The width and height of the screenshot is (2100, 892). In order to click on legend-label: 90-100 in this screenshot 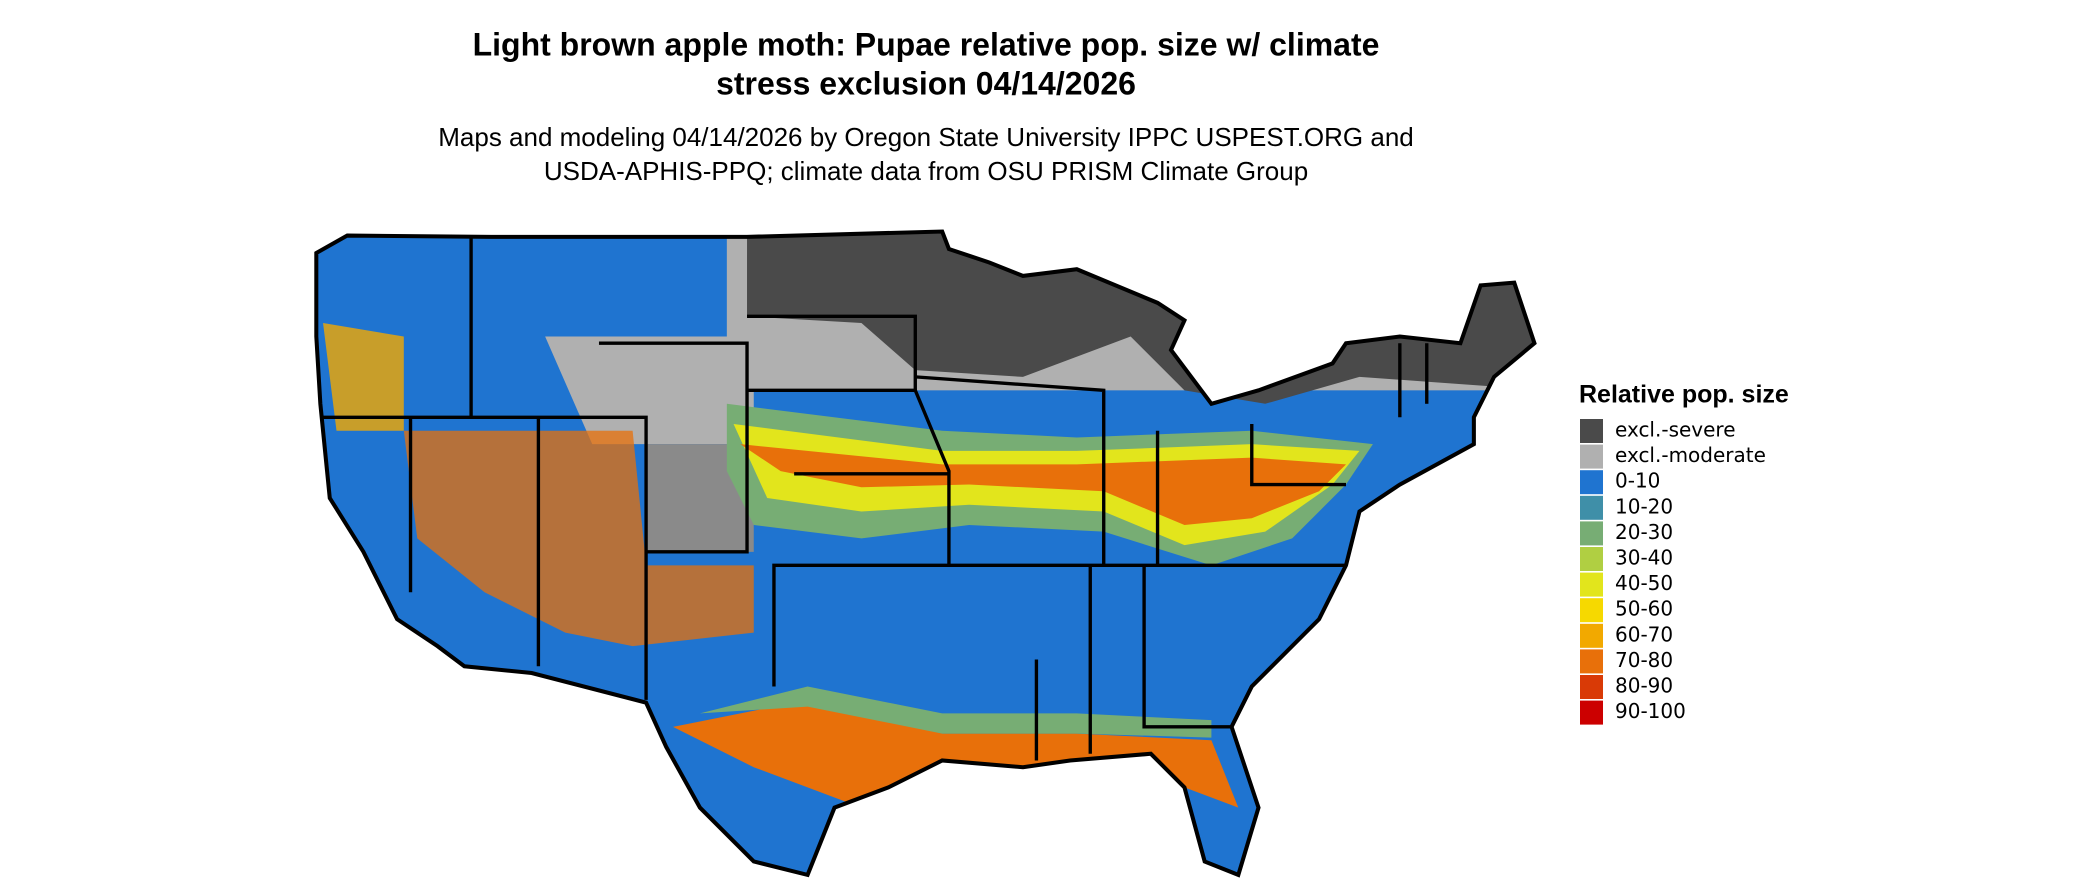, I will do `click(1650, 711)`.